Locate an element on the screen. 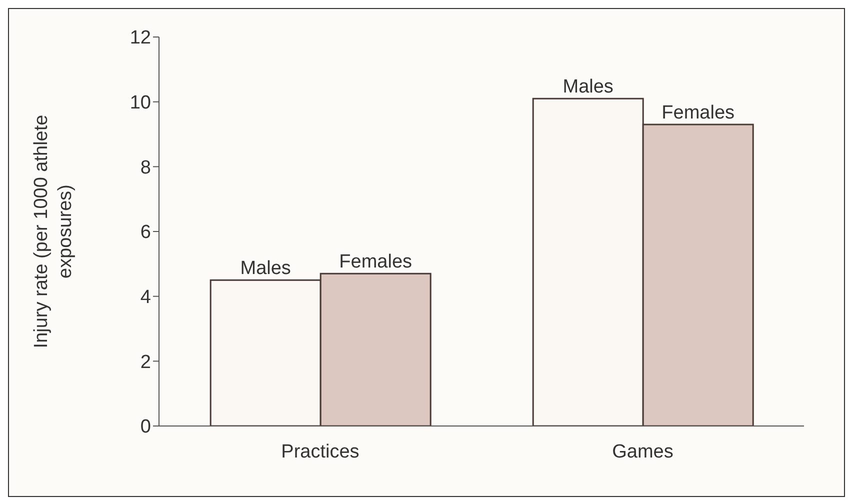 The height and width of the screenshot is (503, 851). text: Males is located at coordinates (588, 87).